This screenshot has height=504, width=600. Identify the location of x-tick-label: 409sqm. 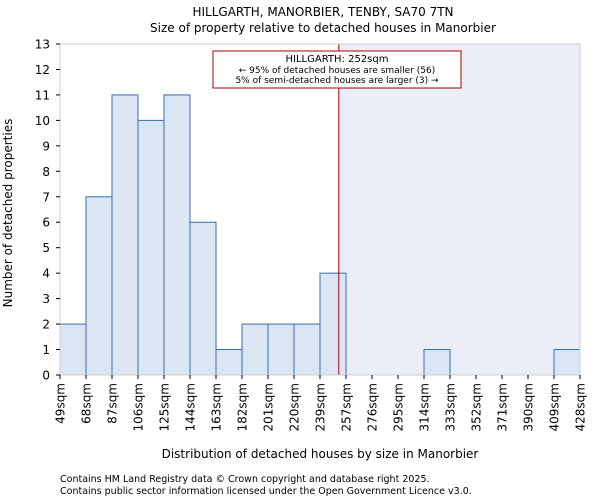
(555, 407).